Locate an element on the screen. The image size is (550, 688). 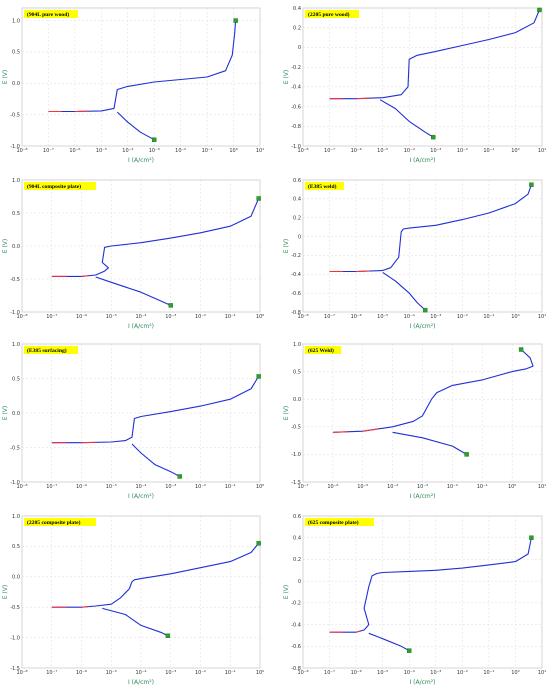
y-tick-label: 0.4 is located at coordinates (297, 9).